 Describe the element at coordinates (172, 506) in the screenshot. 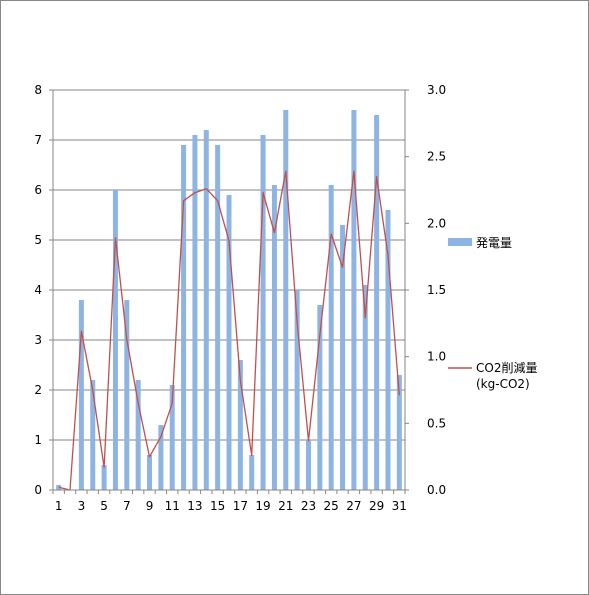

I see `x-tick-label: 11` at that location.